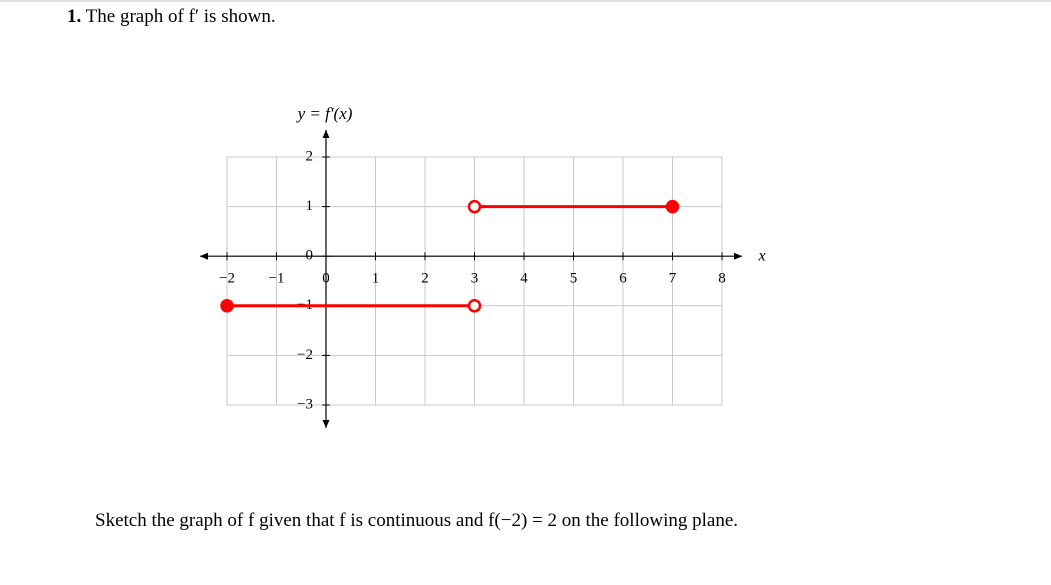  I want to click on x-tick-label: 7, so click(673, 279).